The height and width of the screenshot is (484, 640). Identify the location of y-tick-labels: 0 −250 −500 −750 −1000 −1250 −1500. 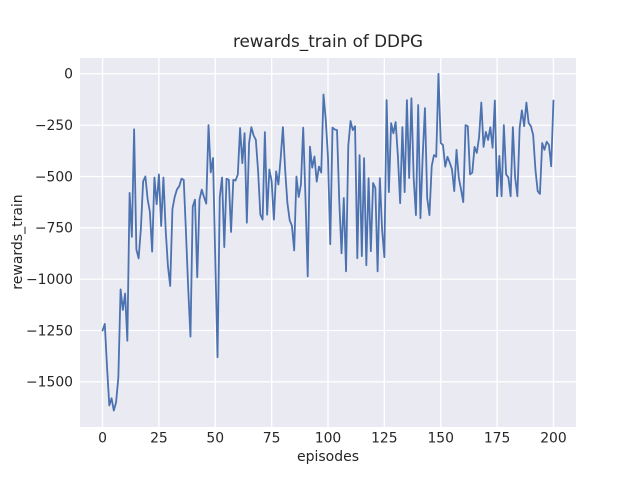
(49, 229).